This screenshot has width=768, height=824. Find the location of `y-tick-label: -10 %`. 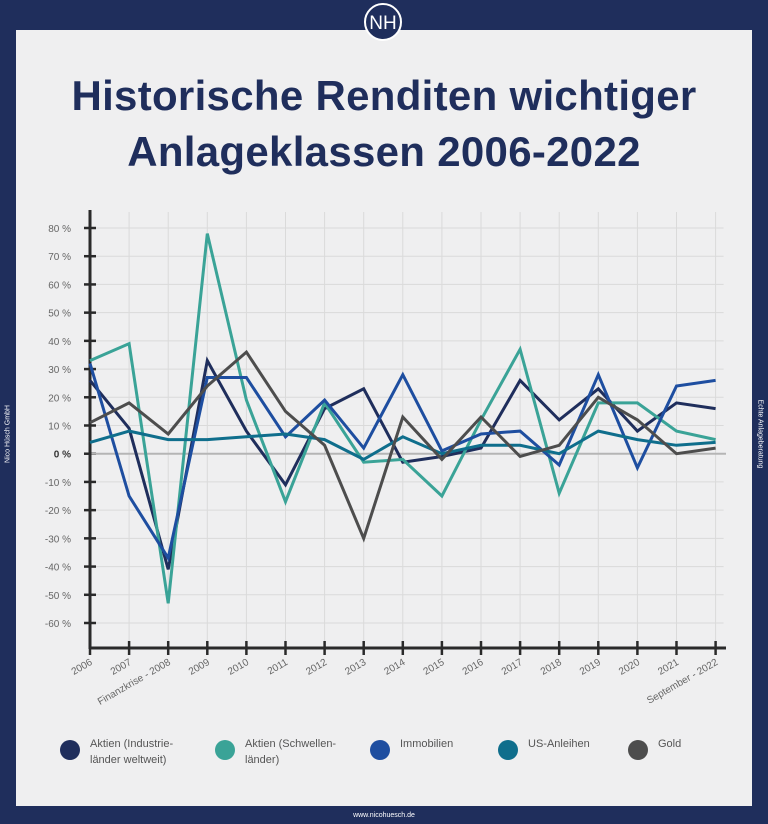

y-tick-label: -10 % is located at coordinates (58, 483).